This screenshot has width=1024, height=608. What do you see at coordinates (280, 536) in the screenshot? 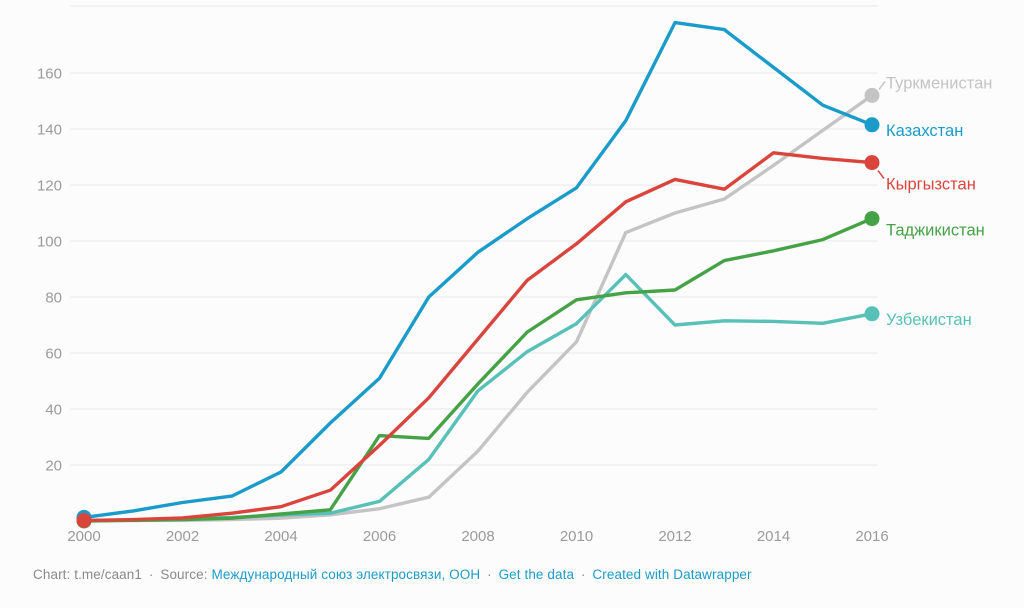
I see `x-axis-tick-label: 2004` at bounding box center [280, 536].